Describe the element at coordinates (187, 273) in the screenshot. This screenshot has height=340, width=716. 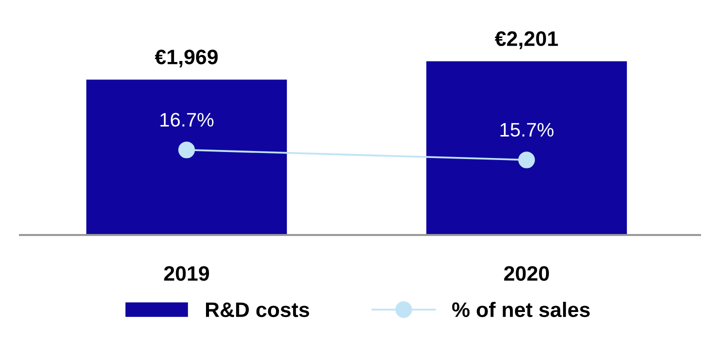
I see `x-tick-label: 2019` at that location.